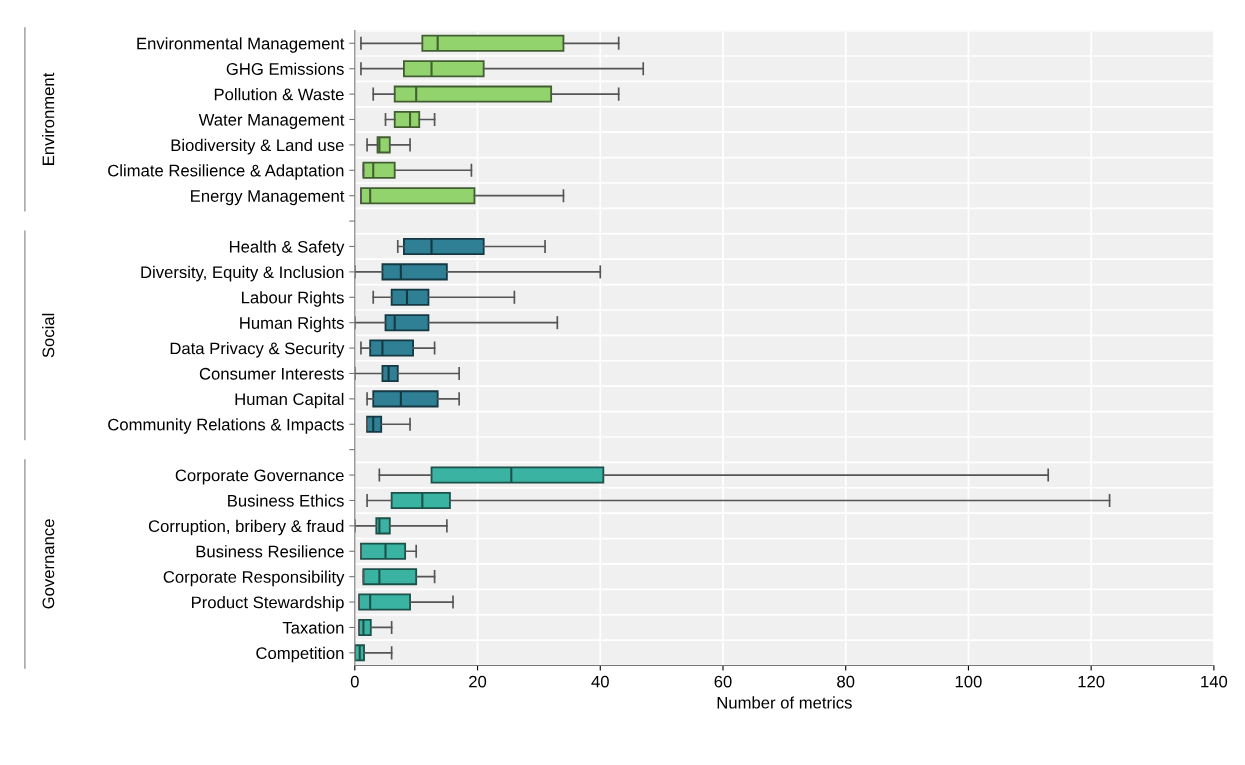 This screenshot has width=1245, height=765. I want to click on y-tick-label: Taxation, so click(313, 627).